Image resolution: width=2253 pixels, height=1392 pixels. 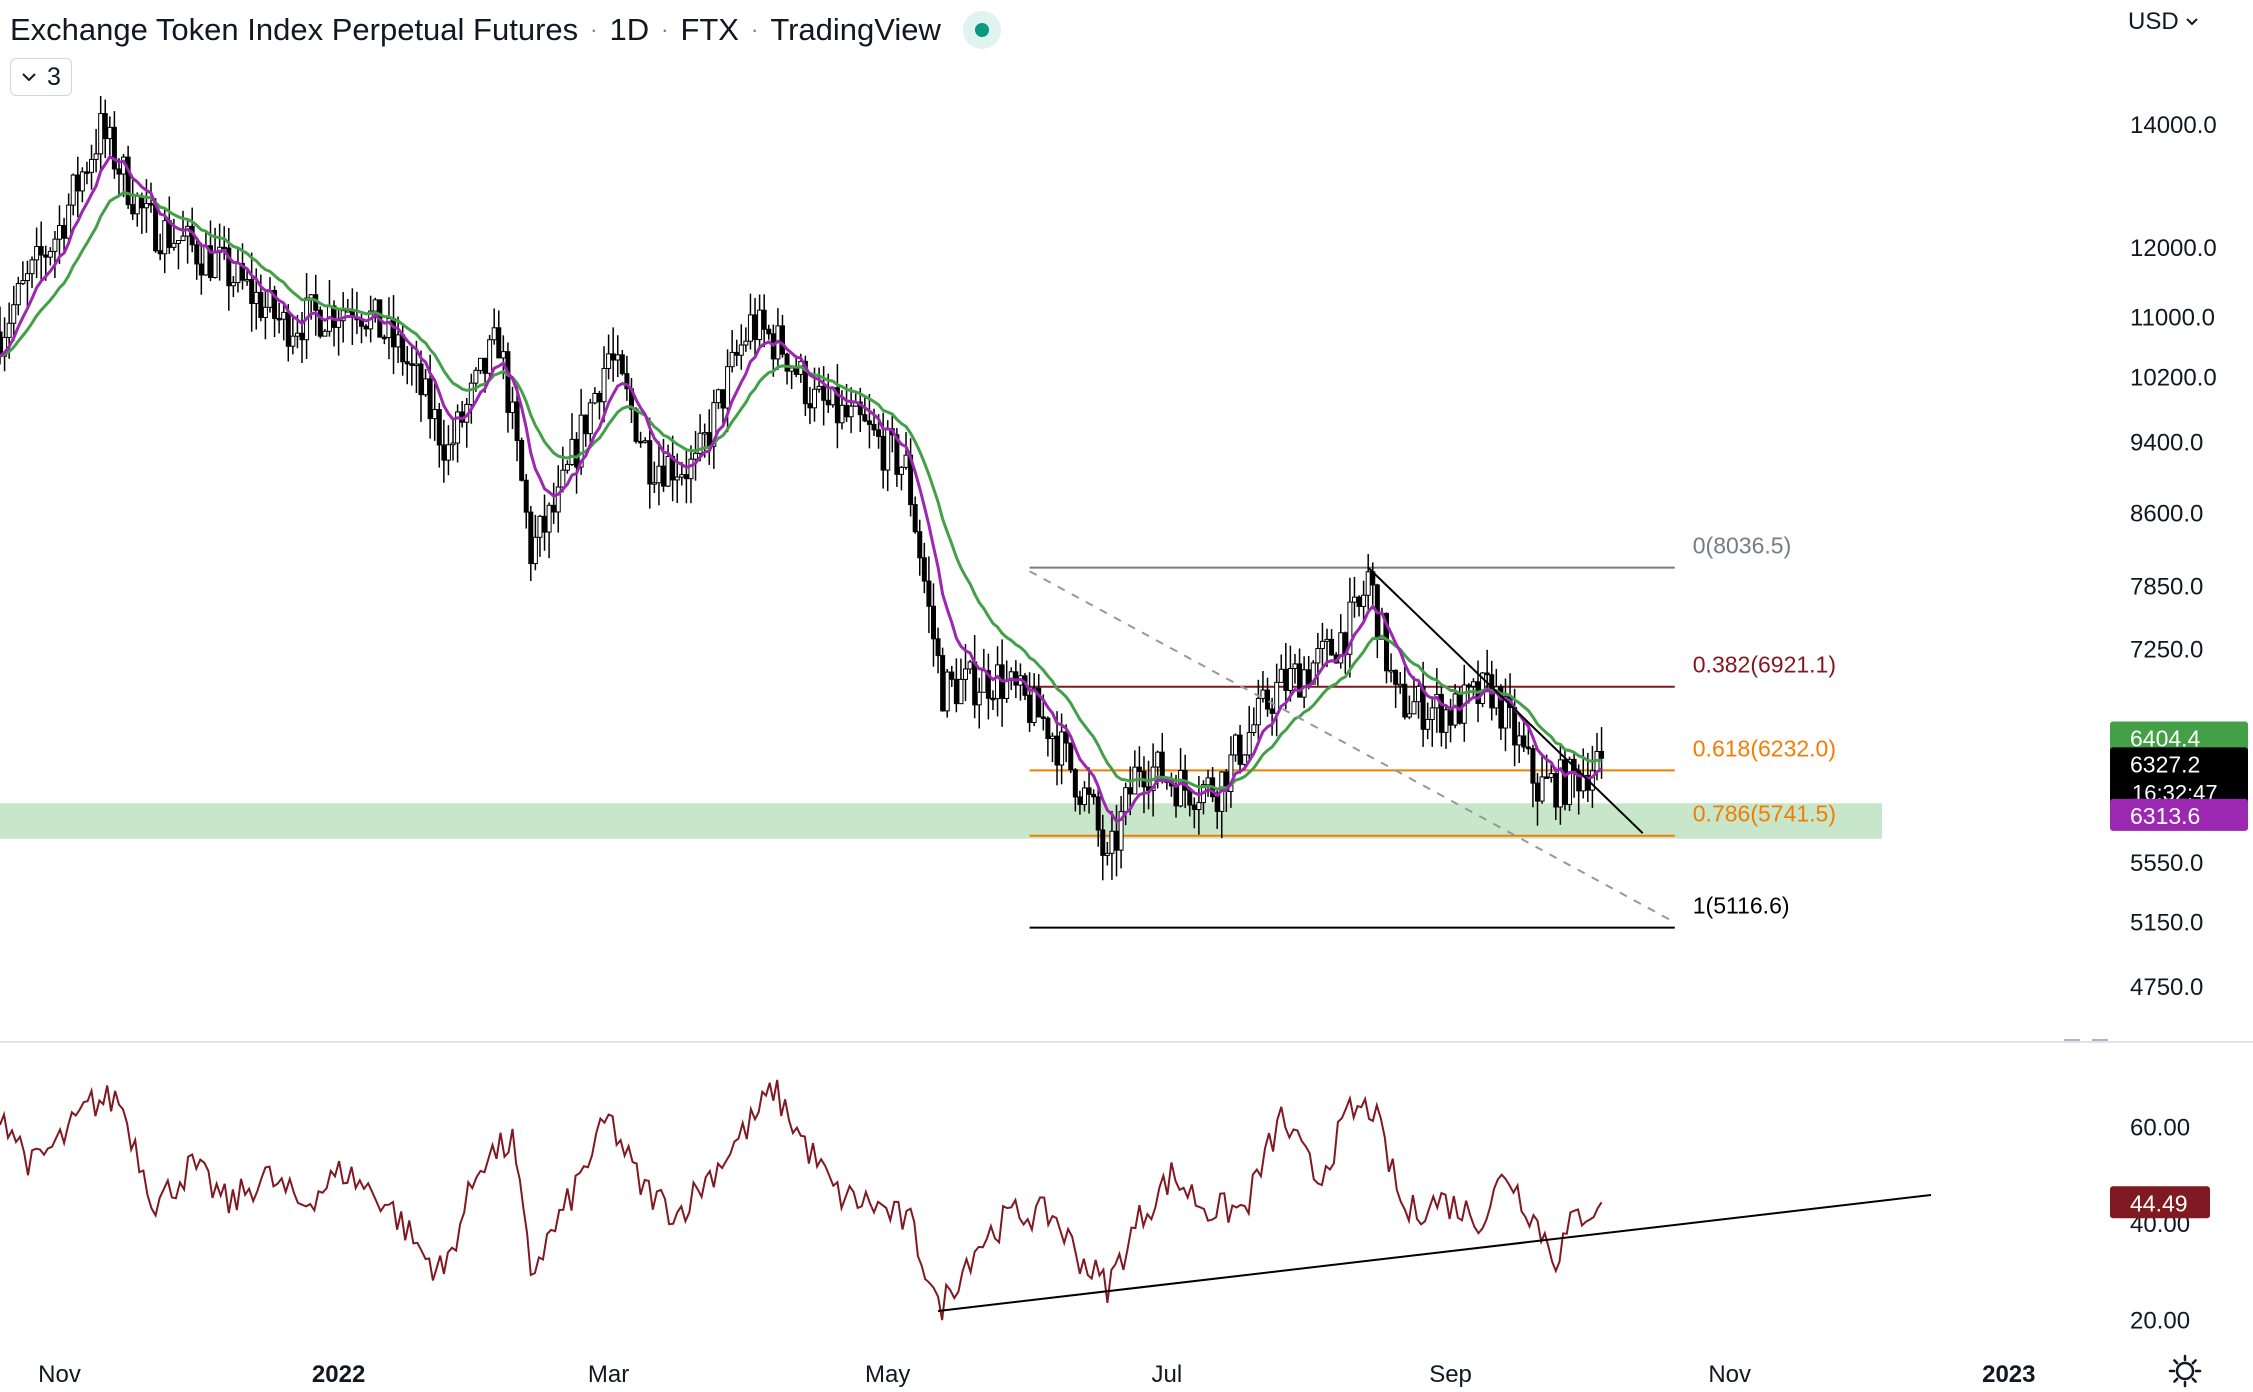 I want to click on rsi-tick-label: 60.00, so click(x=2160, y=1127).